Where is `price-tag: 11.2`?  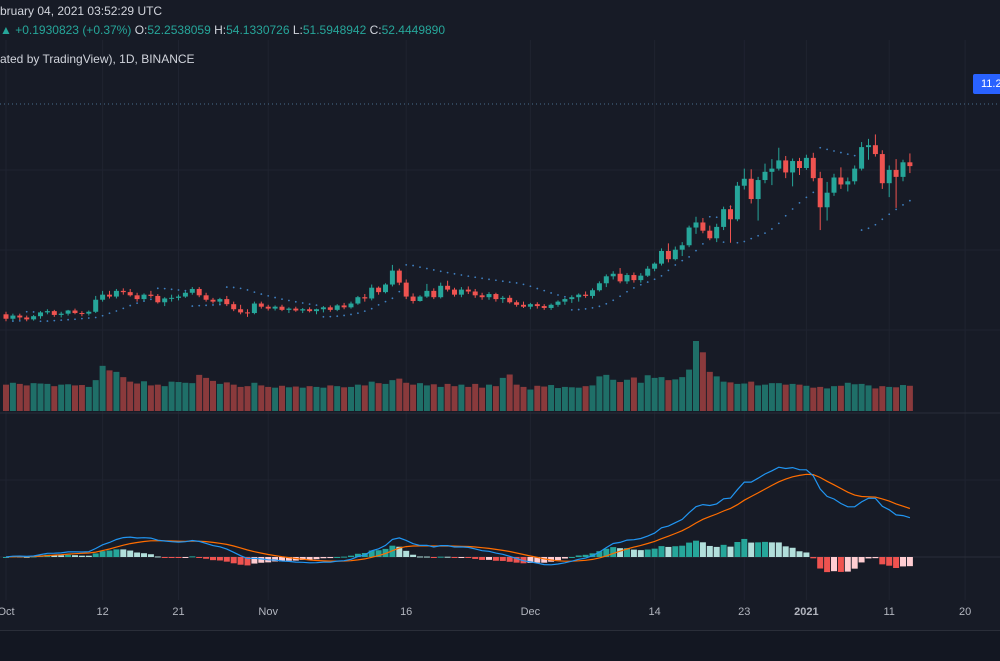 price-tag: 11.2 is located at coordinates (986, 84).